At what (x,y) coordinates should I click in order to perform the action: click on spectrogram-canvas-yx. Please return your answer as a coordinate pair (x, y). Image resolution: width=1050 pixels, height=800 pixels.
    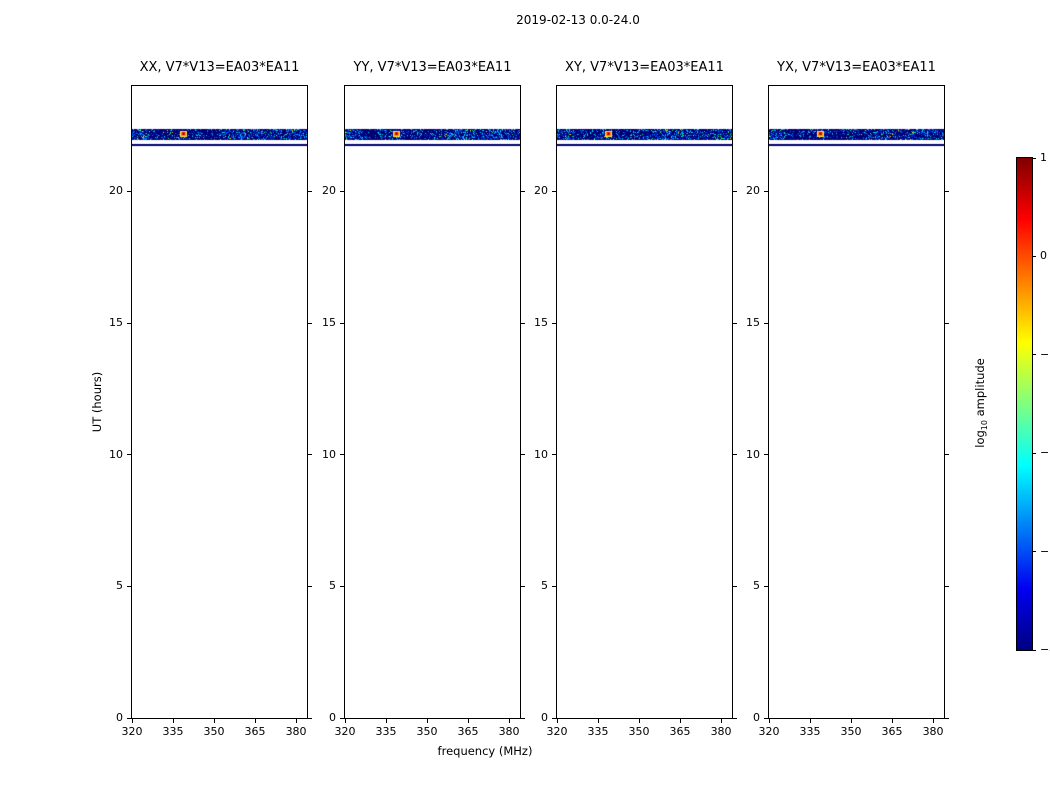
    Looking at the image, I should click on (856, 402).